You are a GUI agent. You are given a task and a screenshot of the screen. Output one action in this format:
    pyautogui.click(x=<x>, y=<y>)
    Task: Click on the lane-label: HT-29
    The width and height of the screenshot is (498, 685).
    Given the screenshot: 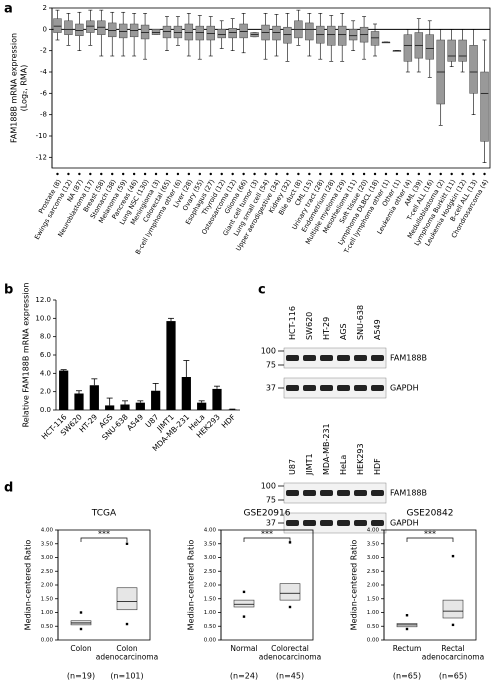 What is the action you would take?
    pyautogui.click(x=326, y=328)
    